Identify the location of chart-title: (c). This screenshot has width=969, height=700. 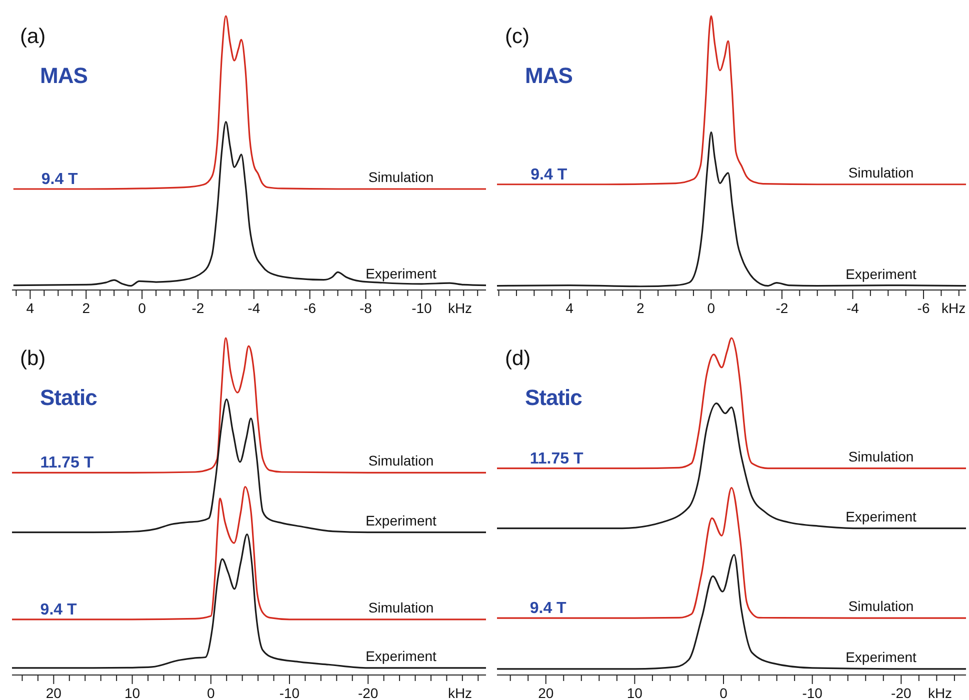
(517, 36).